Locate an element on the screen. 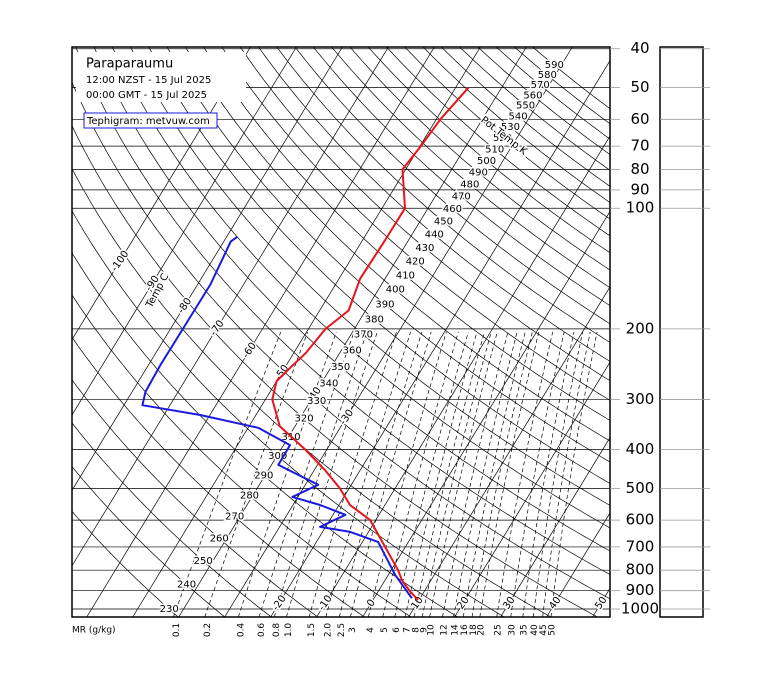 Image resolution: width=760 pixels, height=690 pixels. isentrope-label: 490 is located at coordinates (478, 172).